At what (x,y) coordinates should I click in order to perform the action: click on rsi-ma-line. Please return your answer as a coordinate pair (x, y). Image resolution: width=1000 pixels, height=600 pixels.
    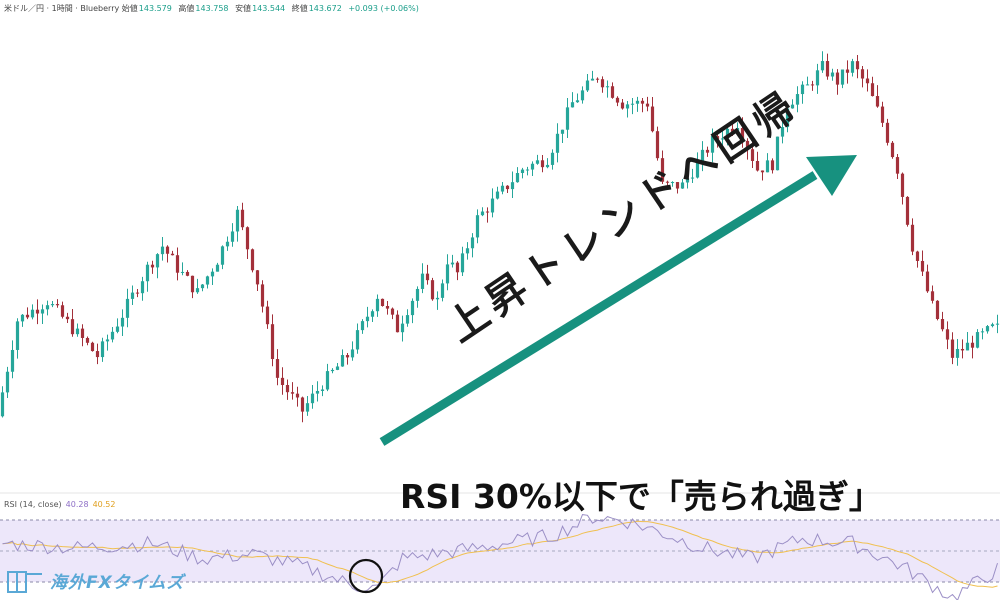
    Looking at the image, I should click on (500, 554).